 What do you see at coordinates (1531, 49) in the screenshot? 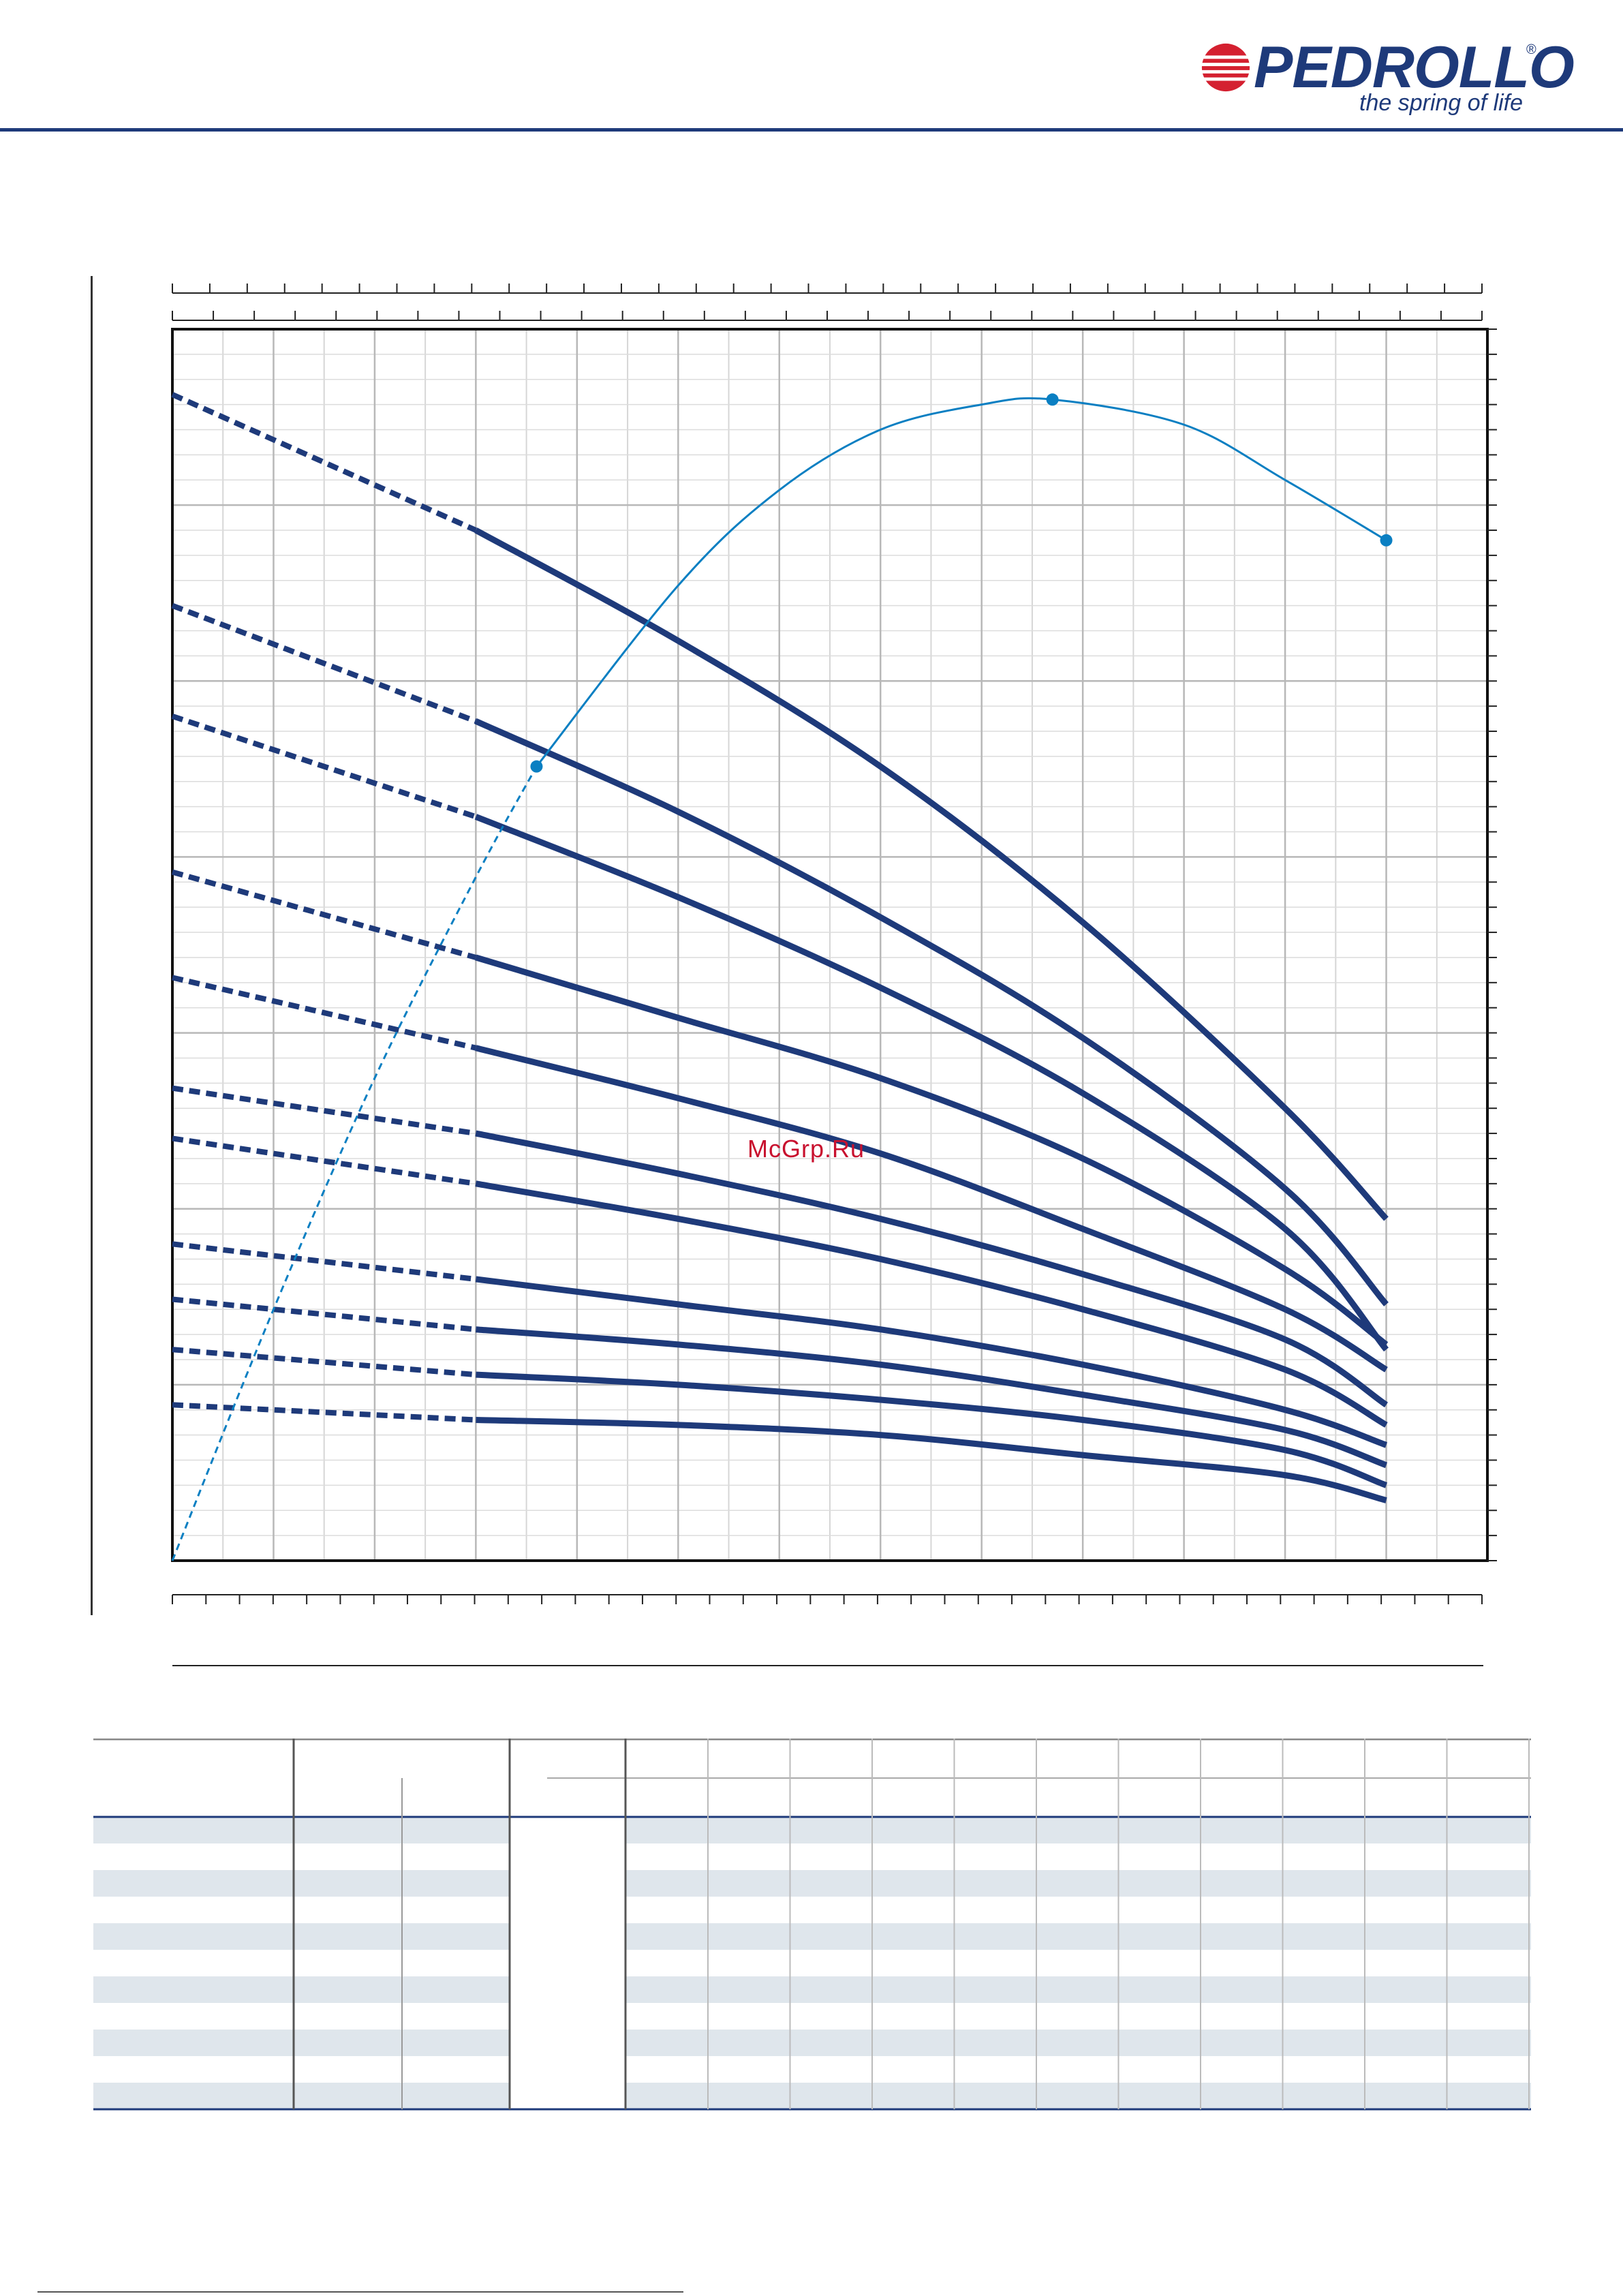
I see `brand-registered-mark: ®` at bounding box center [1531, 49].